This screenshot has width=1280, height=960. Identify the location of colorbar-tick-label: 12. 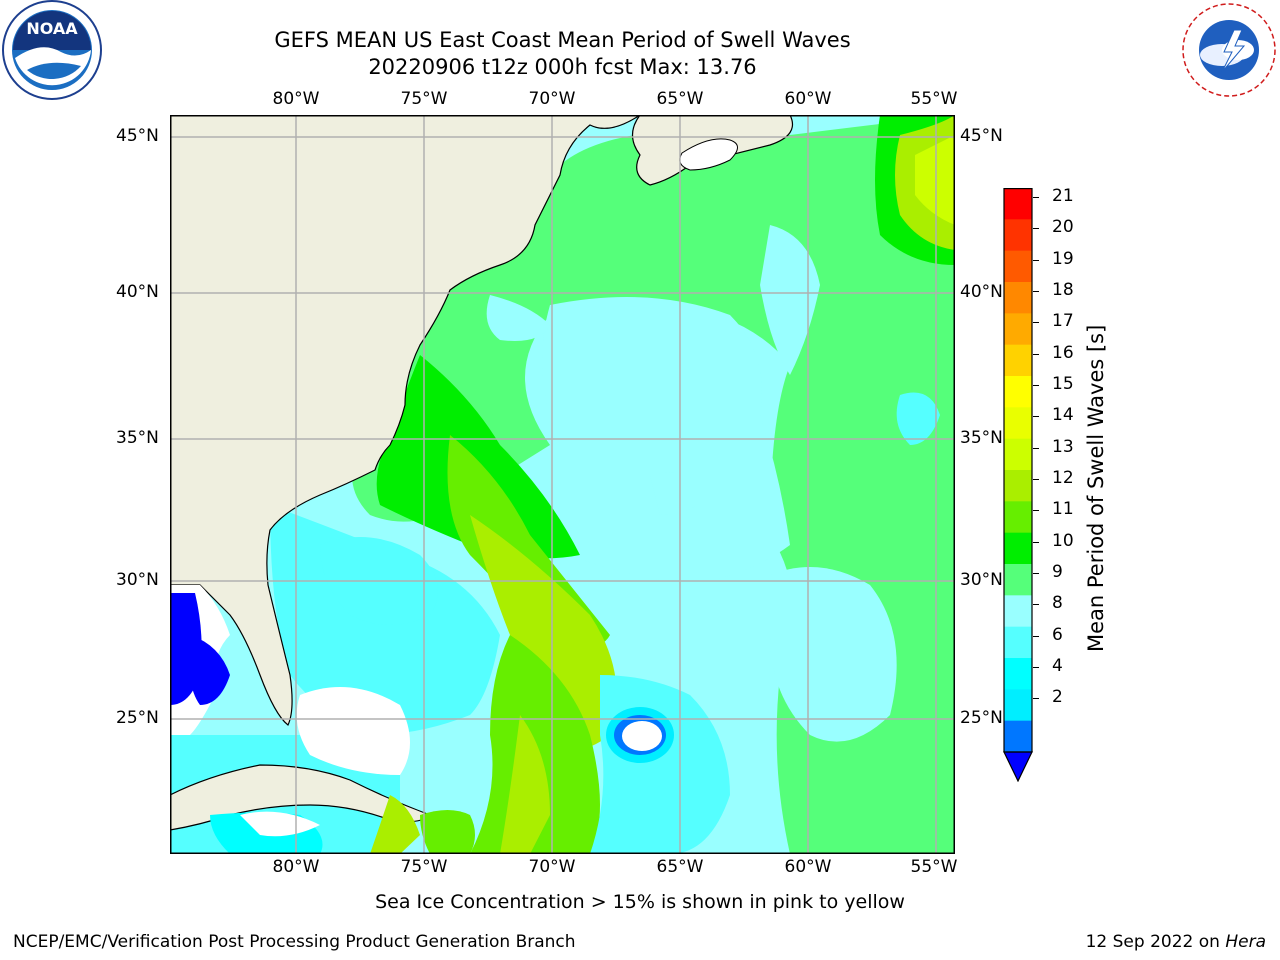
(1063, 478).